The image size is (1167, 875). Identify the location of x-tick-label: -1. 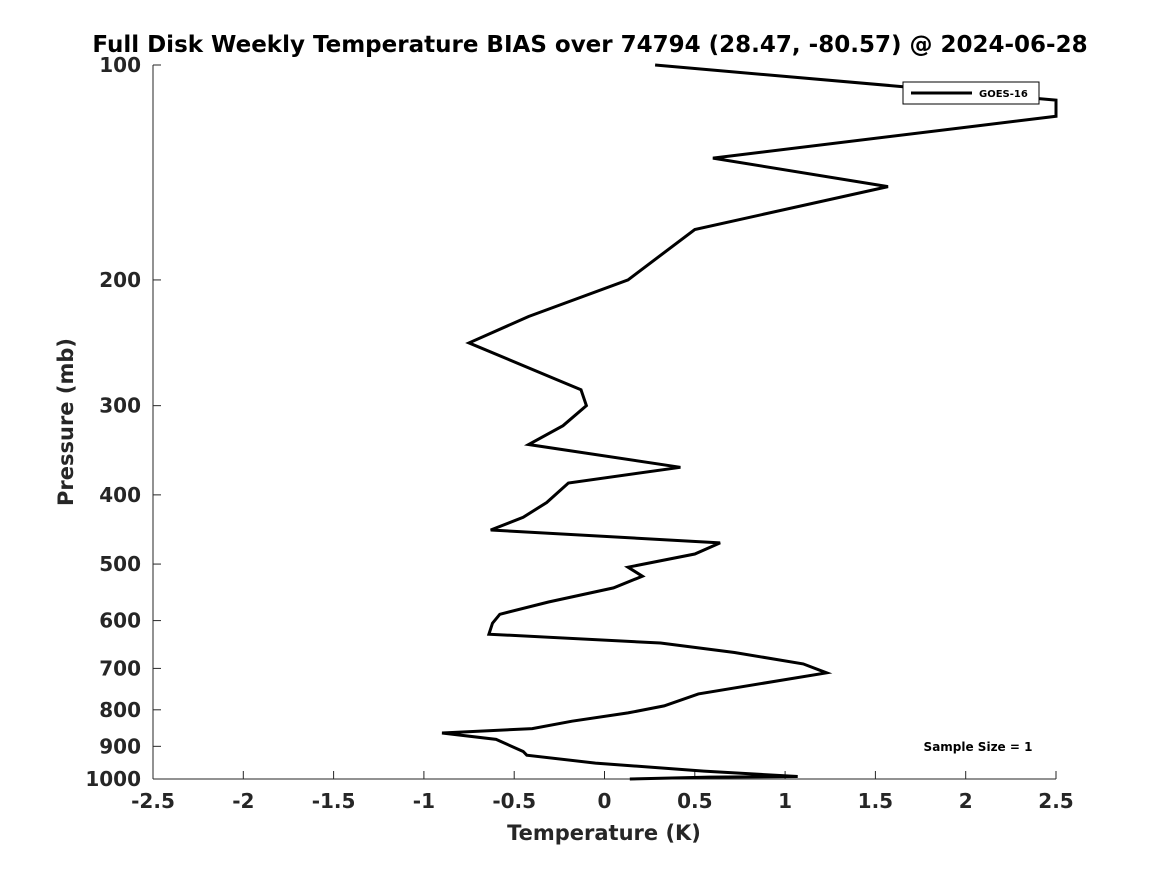
(424, 801).